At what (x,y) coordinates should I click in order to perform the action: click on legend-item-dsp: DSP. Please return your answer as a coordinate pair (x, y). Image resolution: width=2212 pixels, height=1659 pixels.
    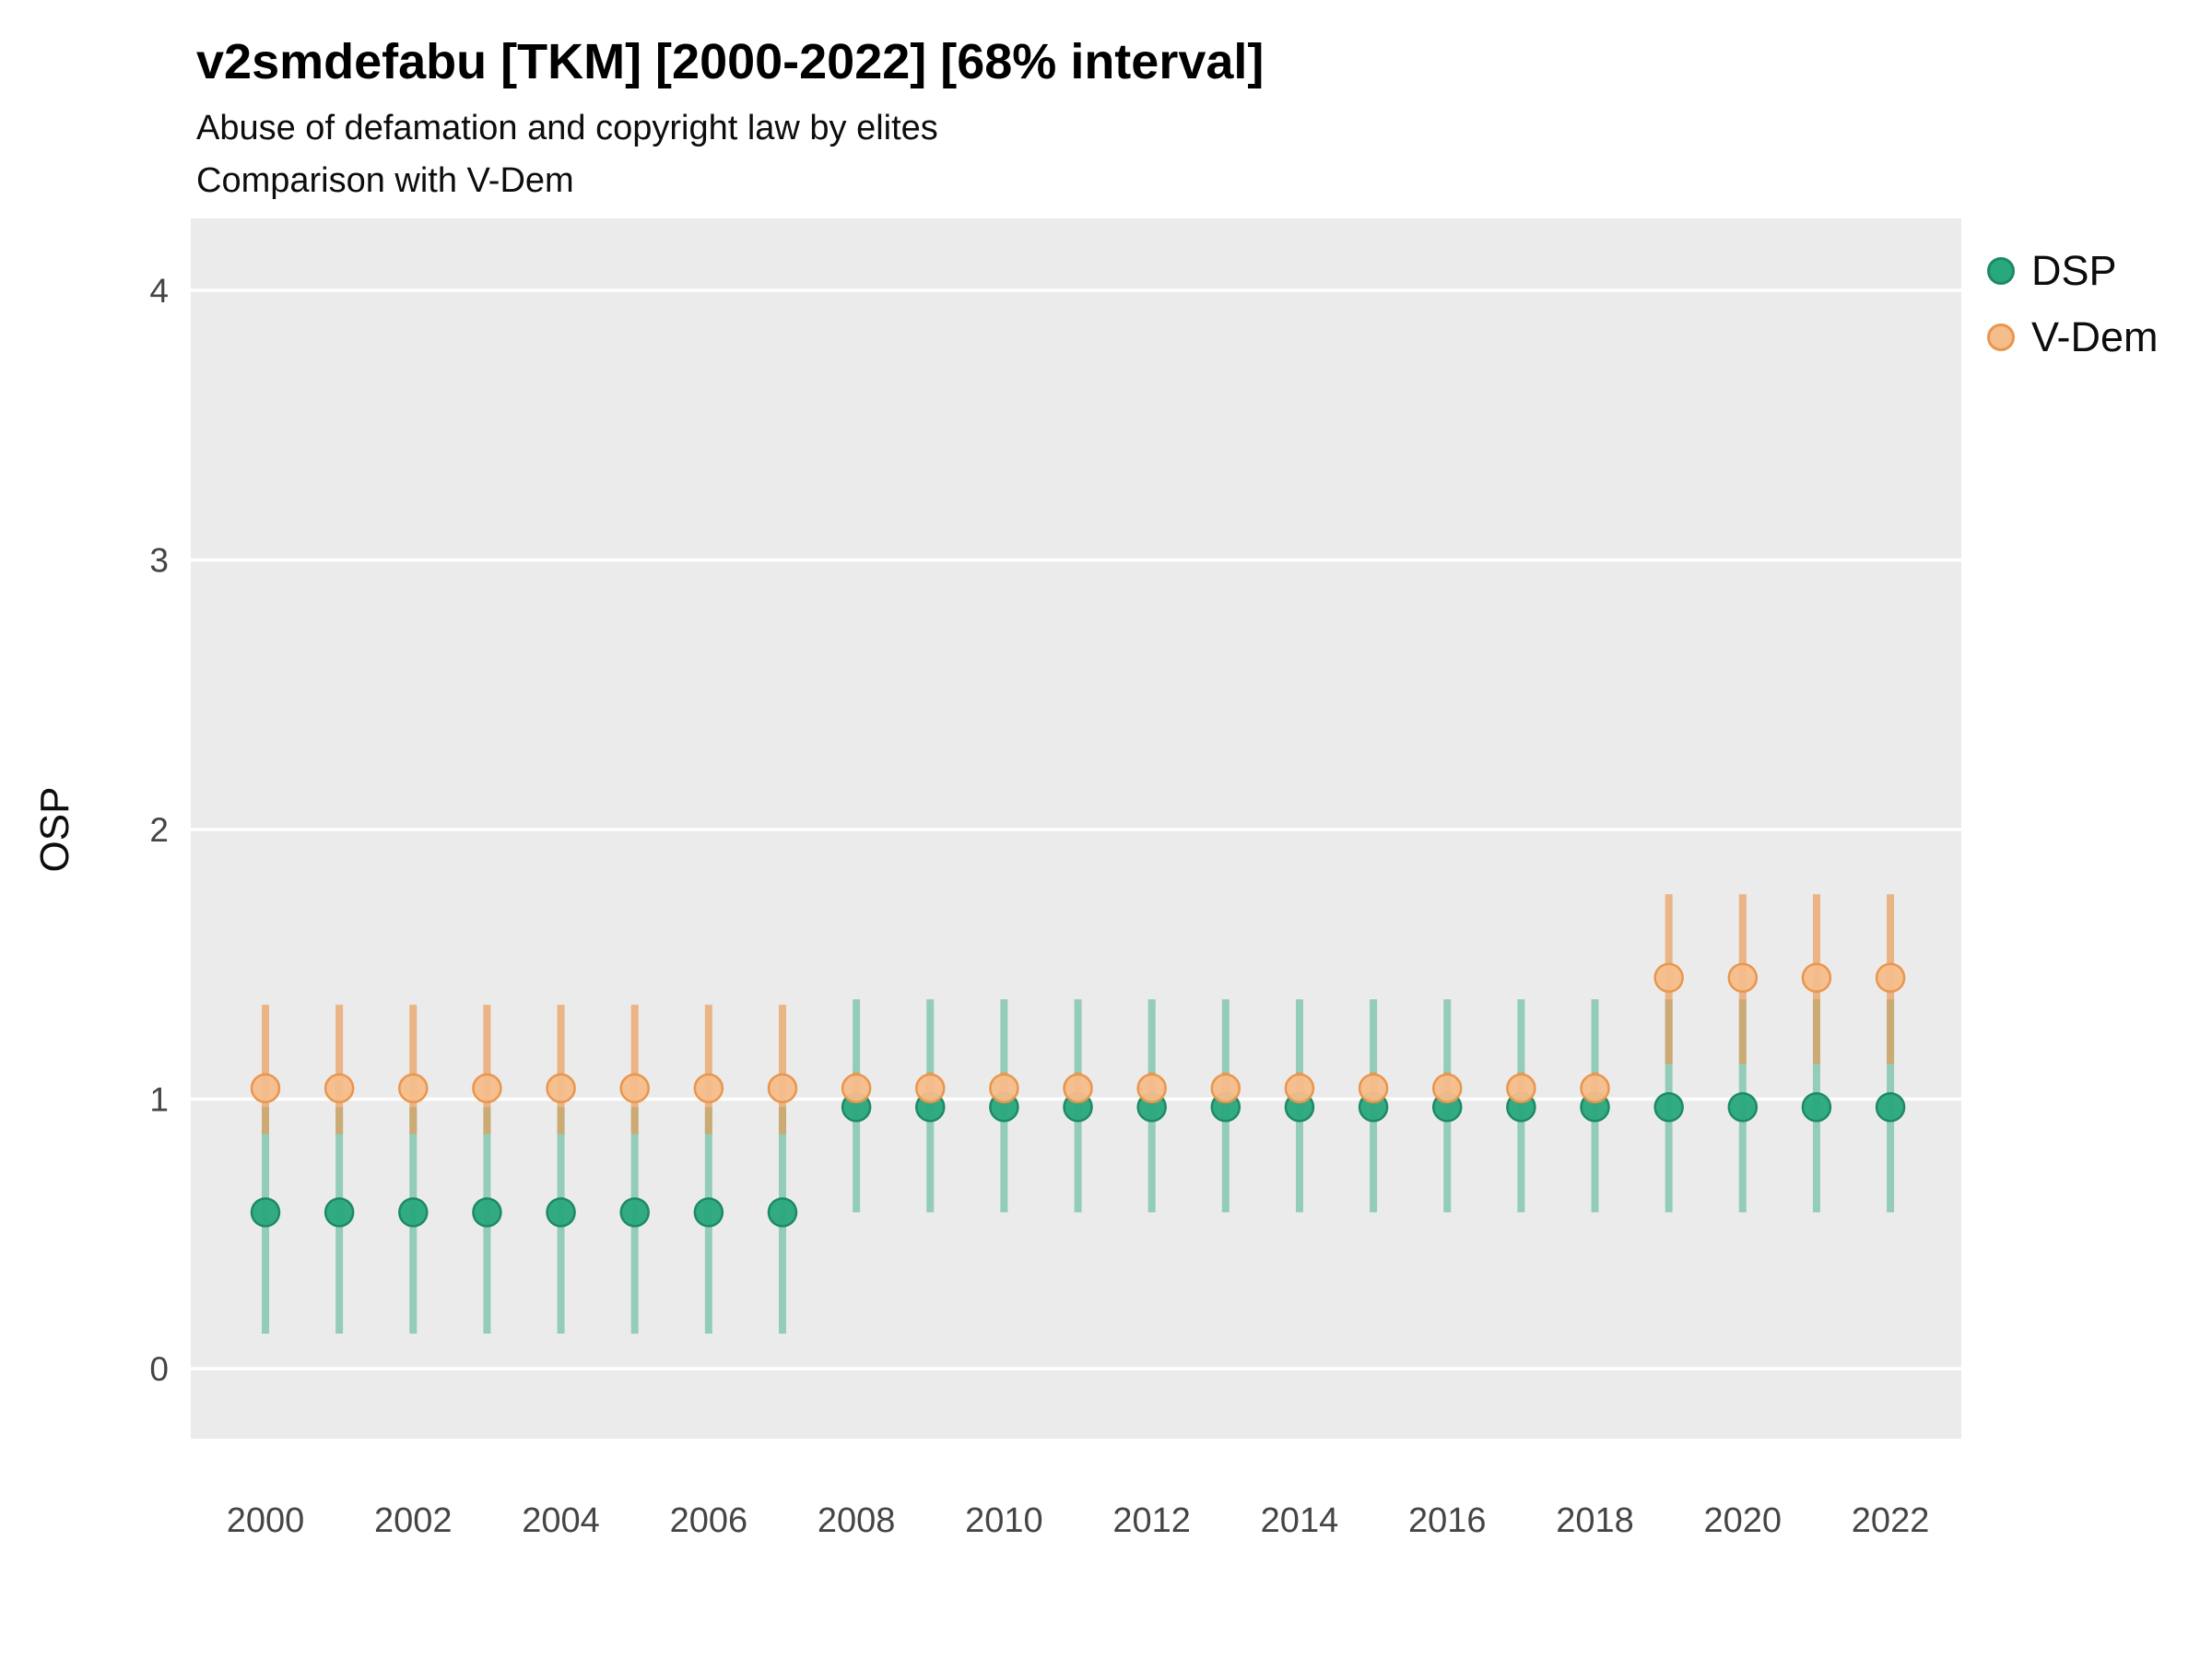
    Looking at the image, I should click on (2073, 271).